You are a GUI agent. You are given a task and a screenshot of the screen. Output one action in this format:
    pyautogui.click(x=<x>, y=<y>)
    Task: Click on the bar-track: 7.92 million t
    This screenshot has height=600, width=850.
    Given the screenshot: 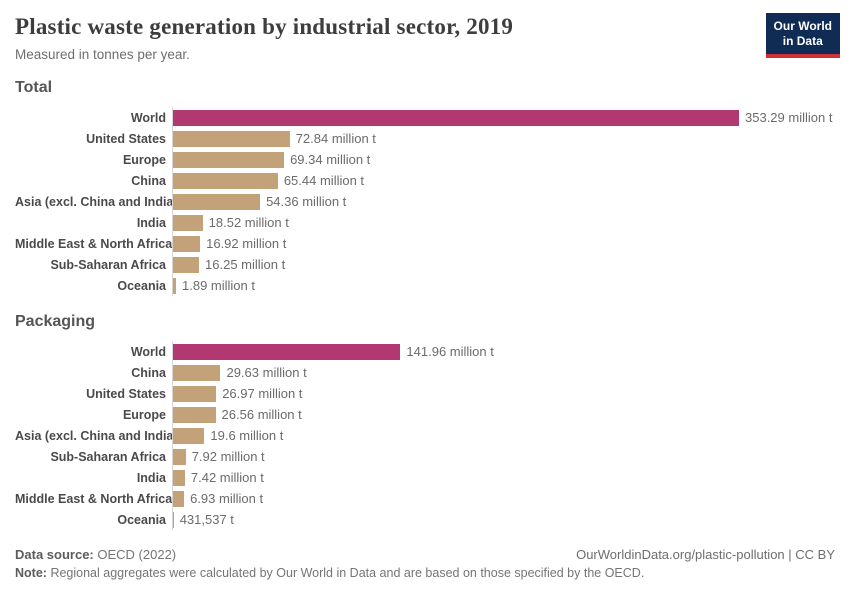 What is the action you would take?
    pyautogui.click(x=503, y=456)
    